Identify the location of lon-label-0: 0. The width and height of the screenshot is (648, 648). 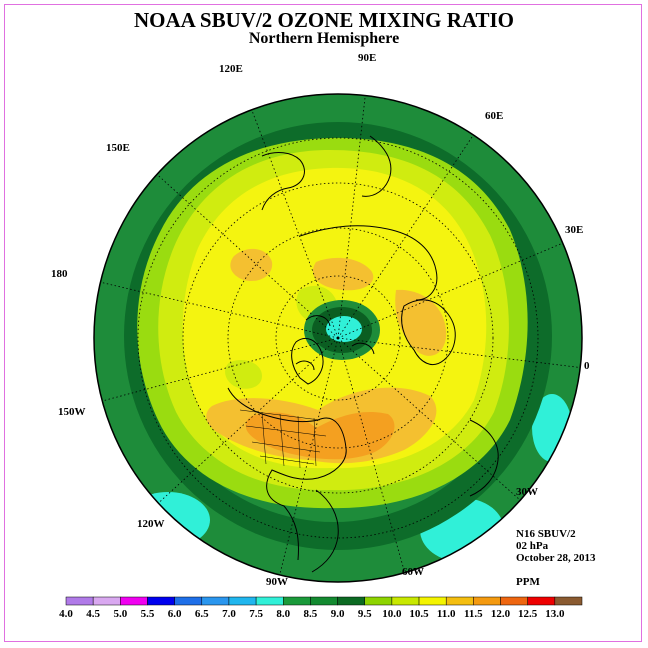
(587, 366).